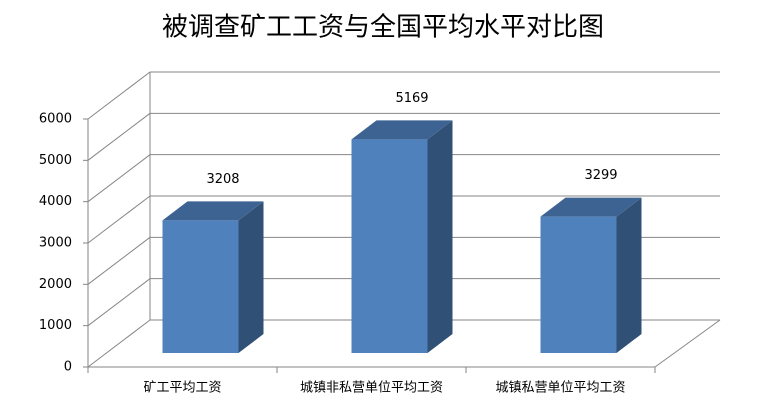  What do you see at coordinates (55, 325) in the screenshot?
I see `y-tick-label: 1000` at bounding box center [55, 325].